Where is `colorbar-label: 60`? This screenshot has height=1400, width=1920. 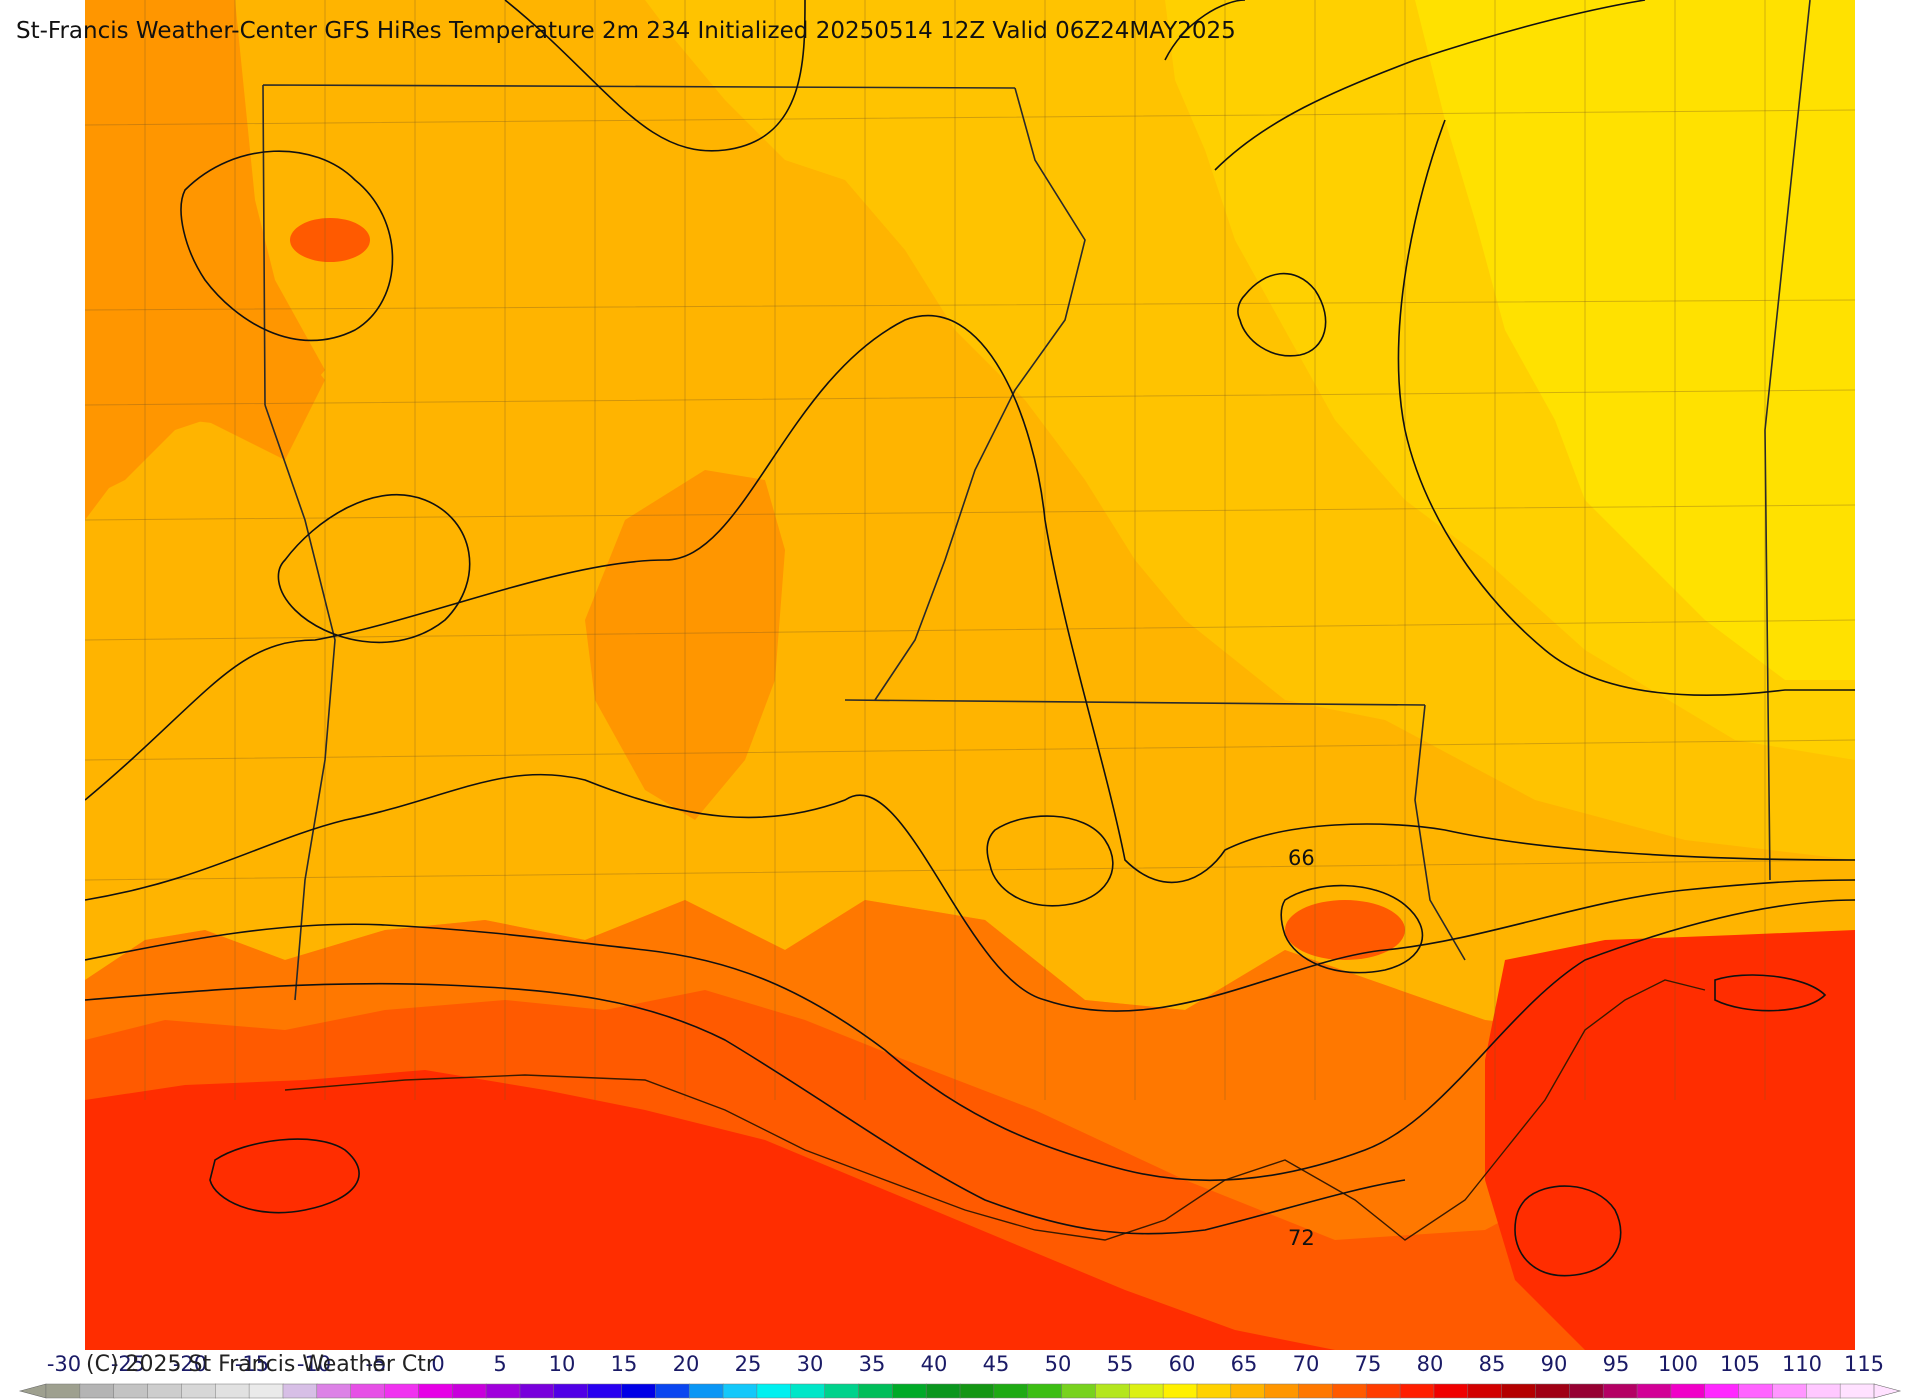
colorbar-label: 60 is located at coordinates (1182, 1364).